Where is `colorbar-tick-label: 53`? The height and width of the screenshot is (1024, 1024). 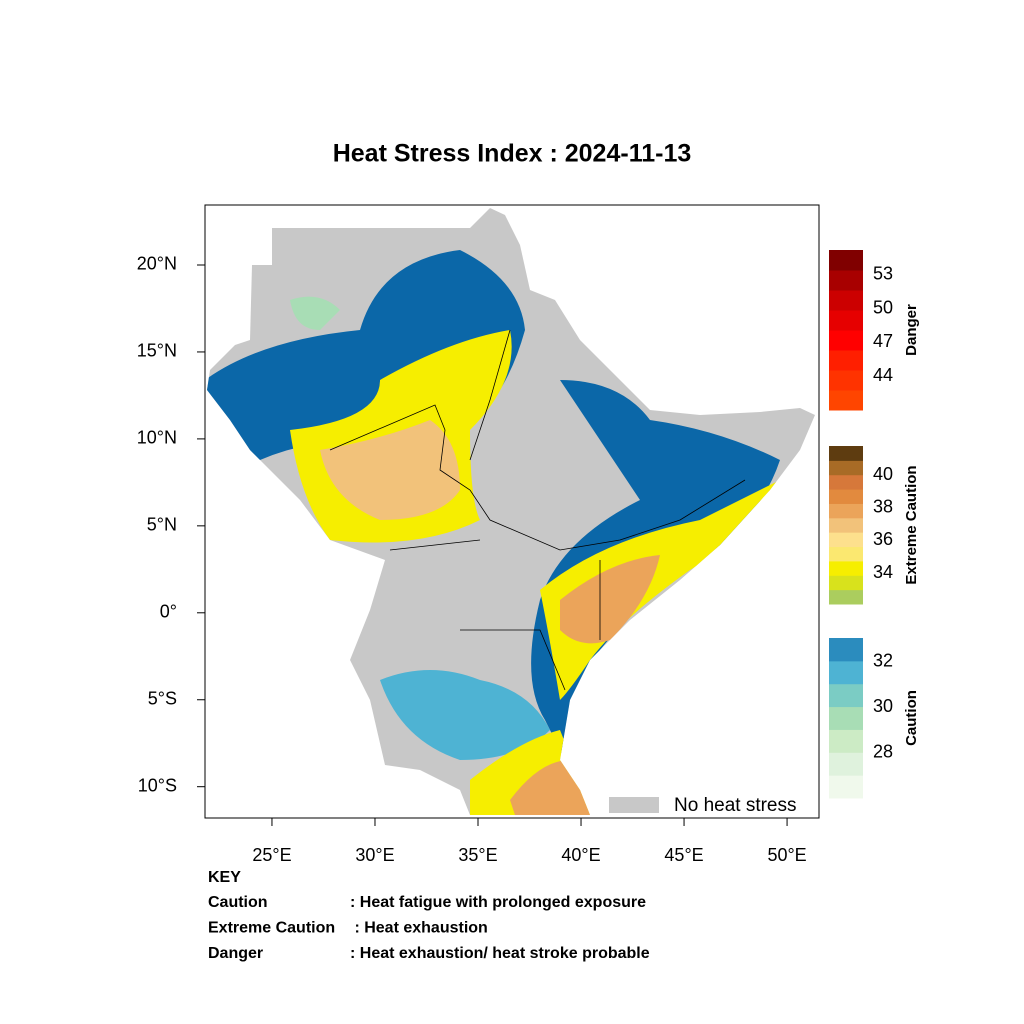
colorbar-tick-label: 53 is located at coordinates (883, 274).